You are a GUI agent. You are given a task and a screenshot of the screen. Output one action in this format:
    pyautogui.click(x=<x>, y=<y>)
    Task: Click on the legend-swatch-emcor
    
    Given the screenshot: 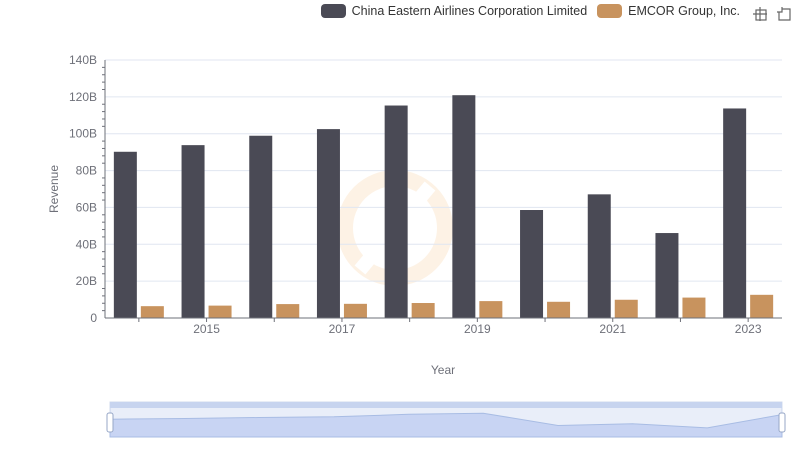 What is the action you would take?
    pyautogui.click(x=610, y=11)
    